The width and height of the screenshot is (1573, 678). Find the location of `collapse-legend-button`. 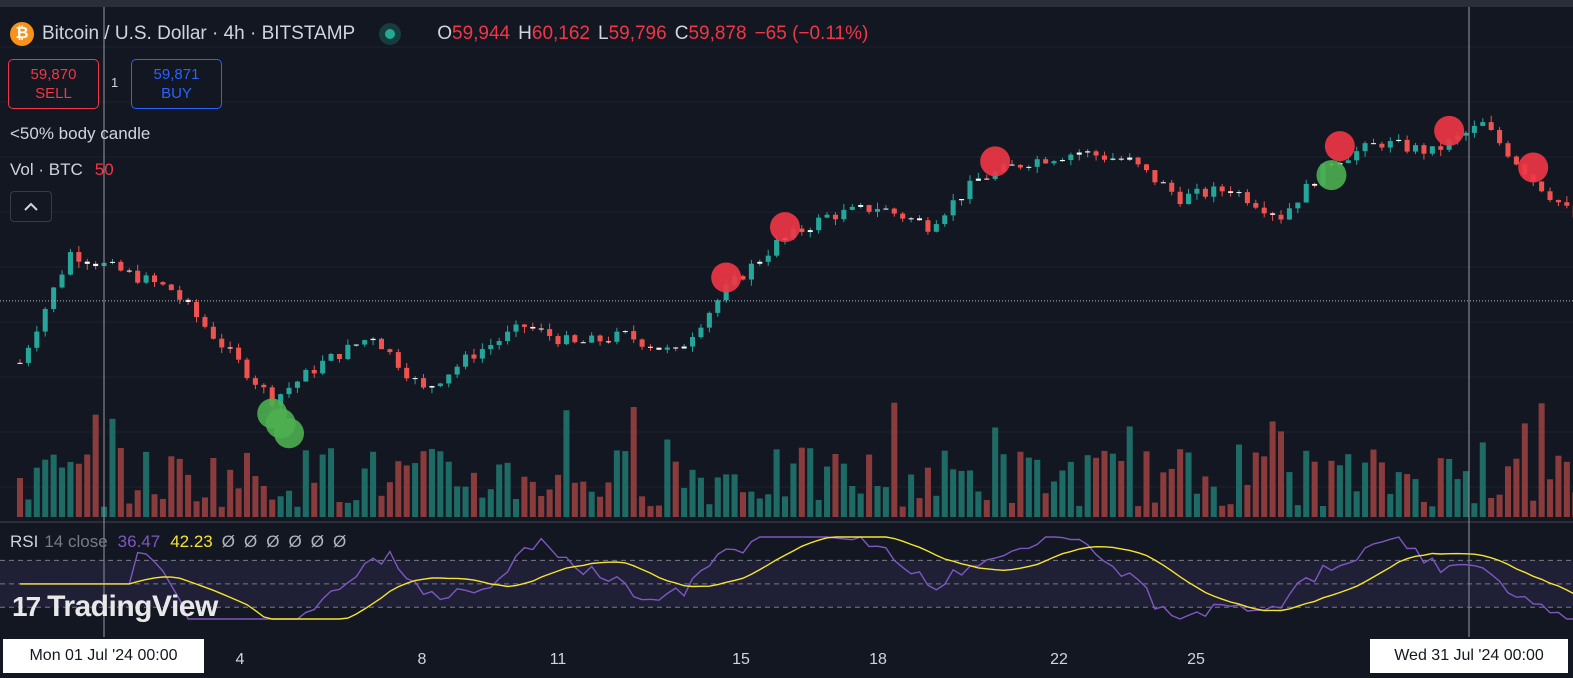

collapse-legend-button is located at coordinates (31, 206).